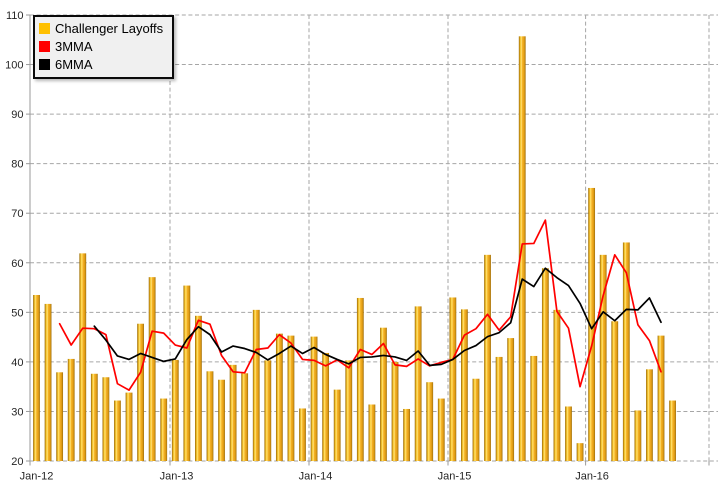 The height and width of the screenshot is (487, 720). I want to click on x-tick-label: Jan-16, so click(592, 477).